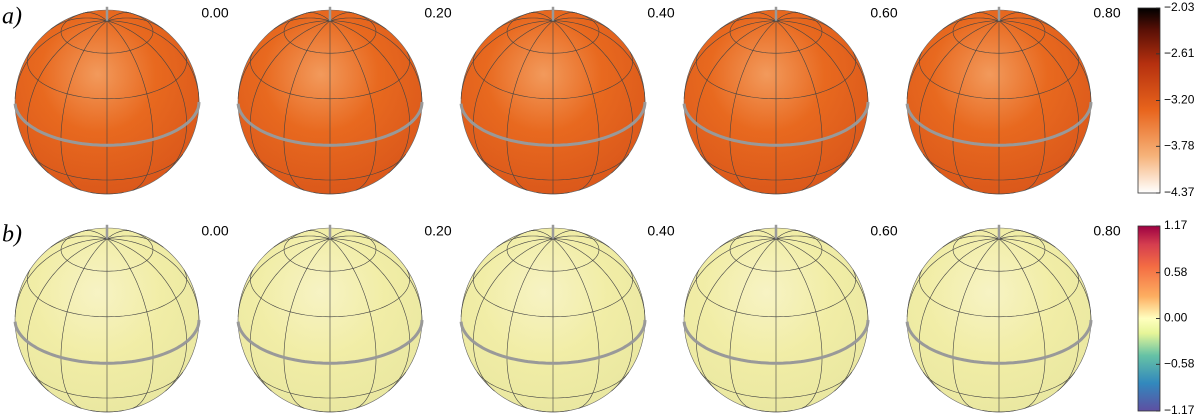 The width and height of the screenshot is (1200, 418). What do you see at coordinates (883, 13) in the screenshot?
I see `phase-label: 0.60` at bounding box center [883, 13].